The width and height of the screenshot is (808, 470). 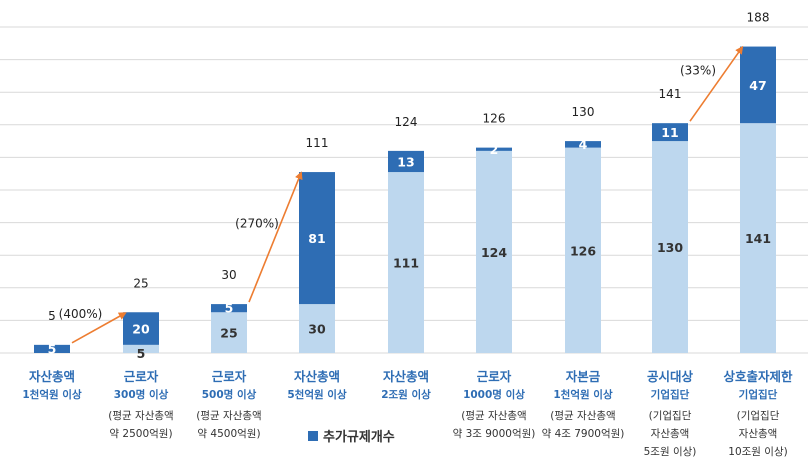 I want to click on category-sublabel: 2조원 이상, so click(x=406, y=394).